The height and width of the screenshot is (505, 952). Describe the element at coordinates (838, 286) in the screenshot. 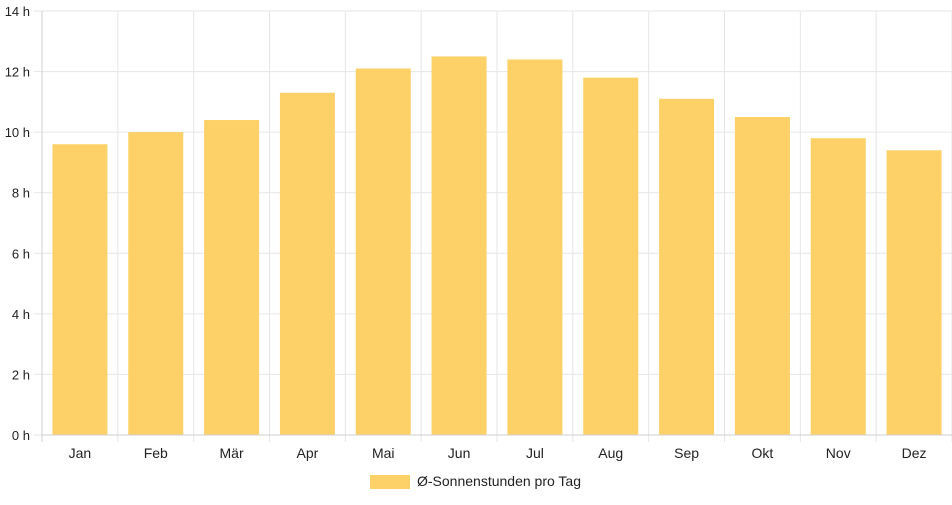

I see `bar-nov` at that location.